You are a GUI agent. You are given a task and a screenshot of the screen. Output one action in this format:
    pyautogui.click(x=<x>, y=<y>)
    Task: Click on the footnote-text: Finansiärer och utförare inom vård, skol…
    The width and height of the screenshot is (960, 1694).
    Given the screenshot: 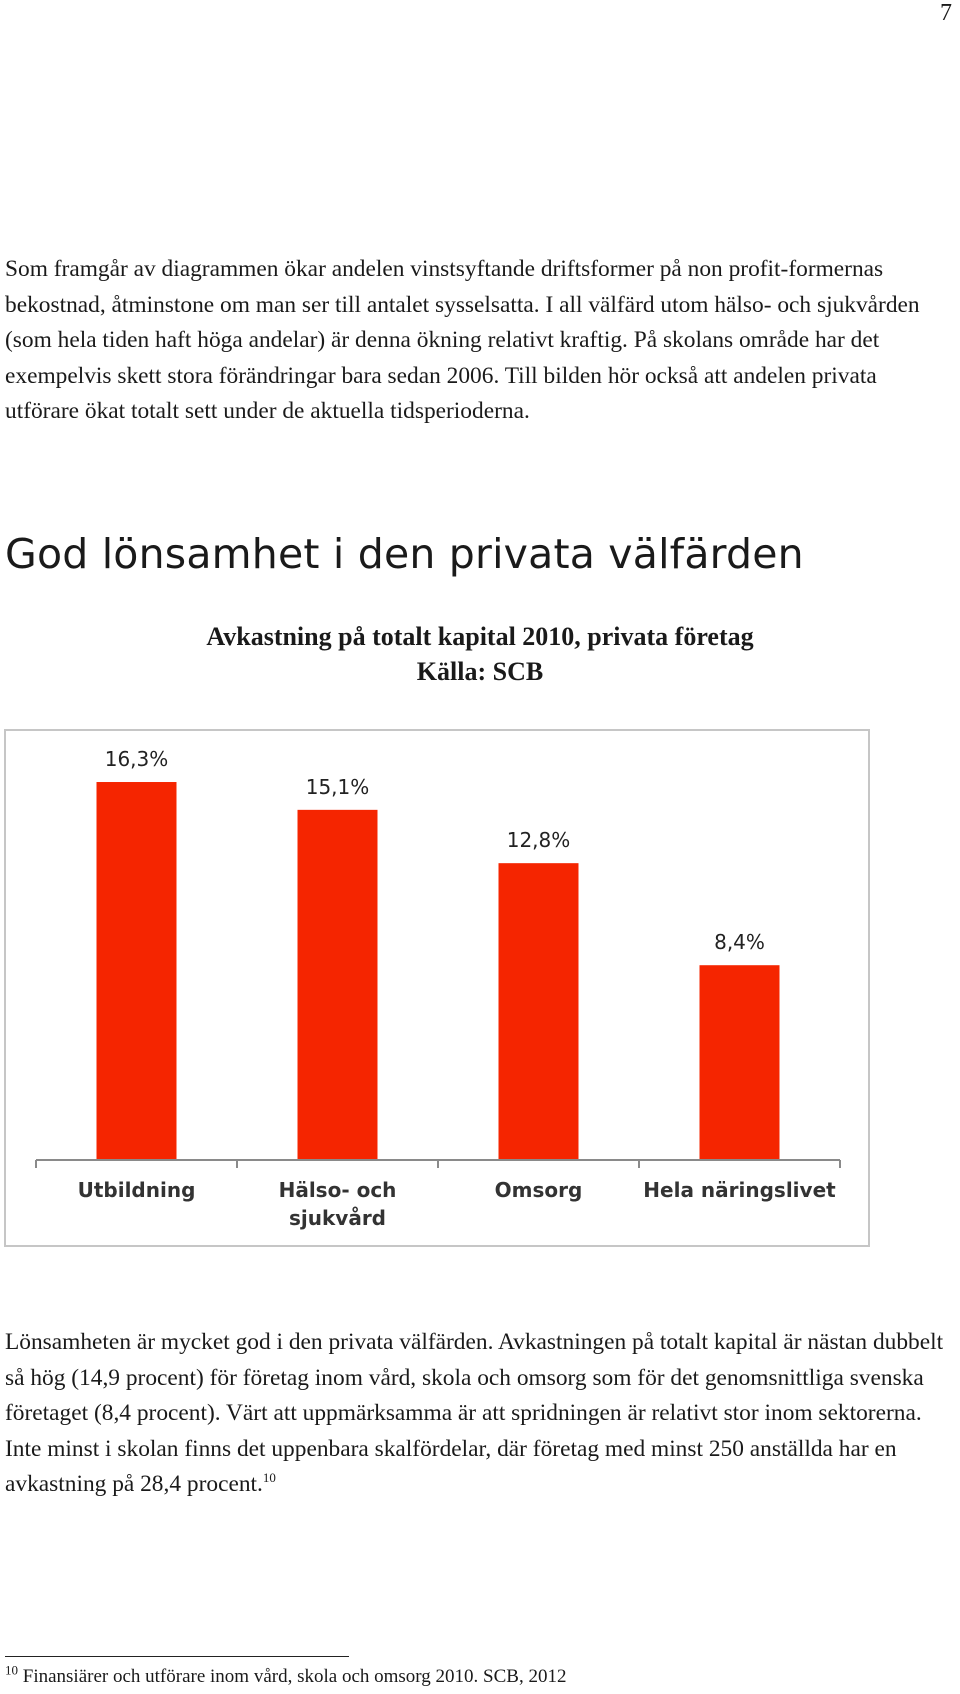 What is the action you would take?
    pyautogui.click(x=294, y=1676)
    